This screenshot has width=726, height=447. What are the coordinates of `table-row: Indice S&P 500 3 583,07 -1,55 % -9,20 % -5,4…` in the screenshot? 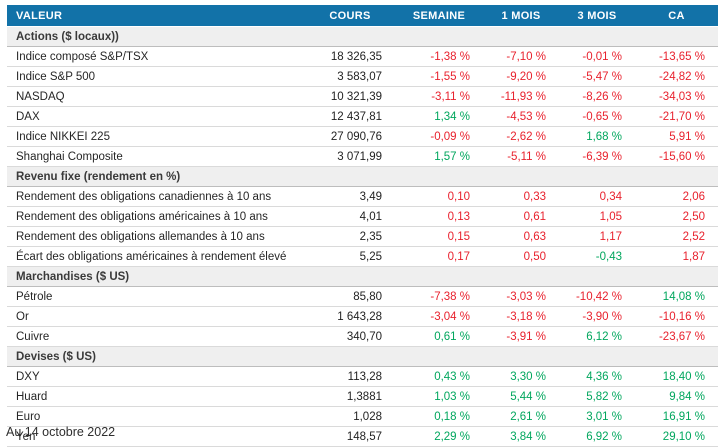 It's located at (362, 76).